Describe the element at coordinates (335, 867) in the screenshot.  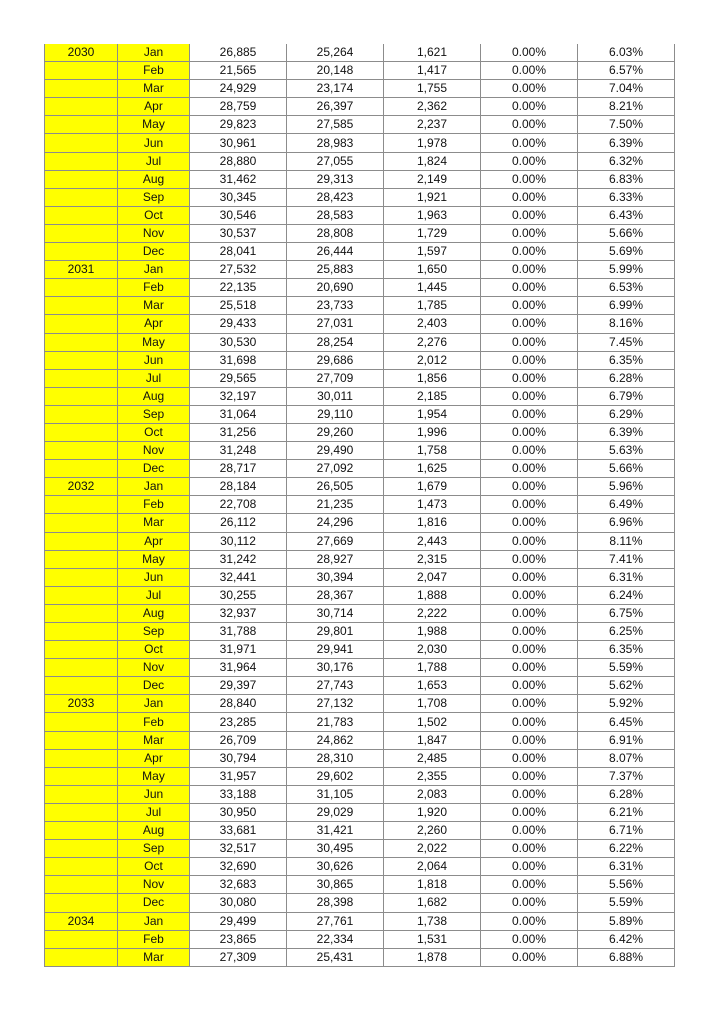
I see `value-cell: 30,626` at that location.